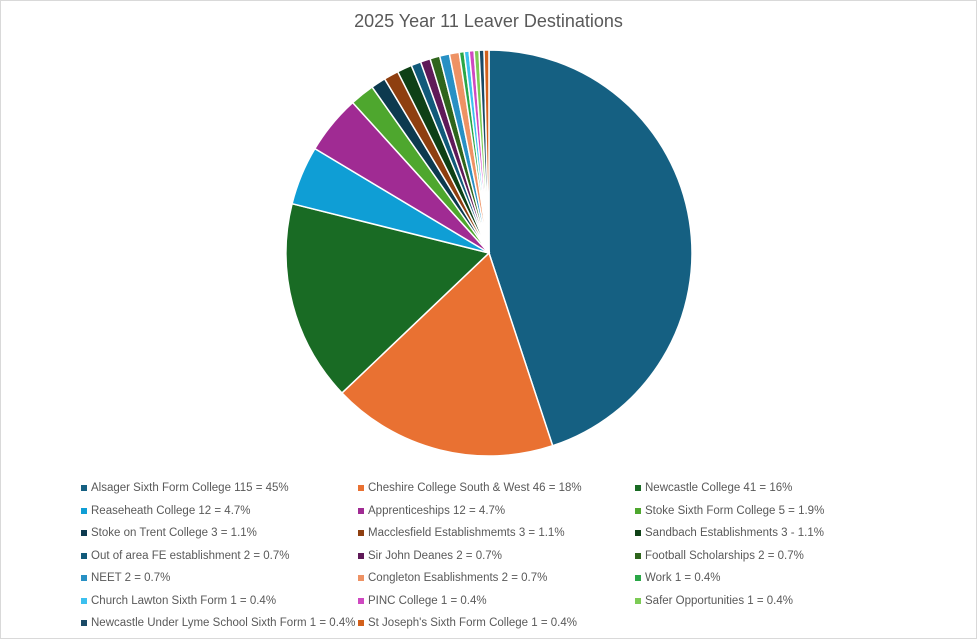 This screenshot has width=977, height=639. I want to click on legend-label: PINC College 1 = 0.4%, so click(427, 600).